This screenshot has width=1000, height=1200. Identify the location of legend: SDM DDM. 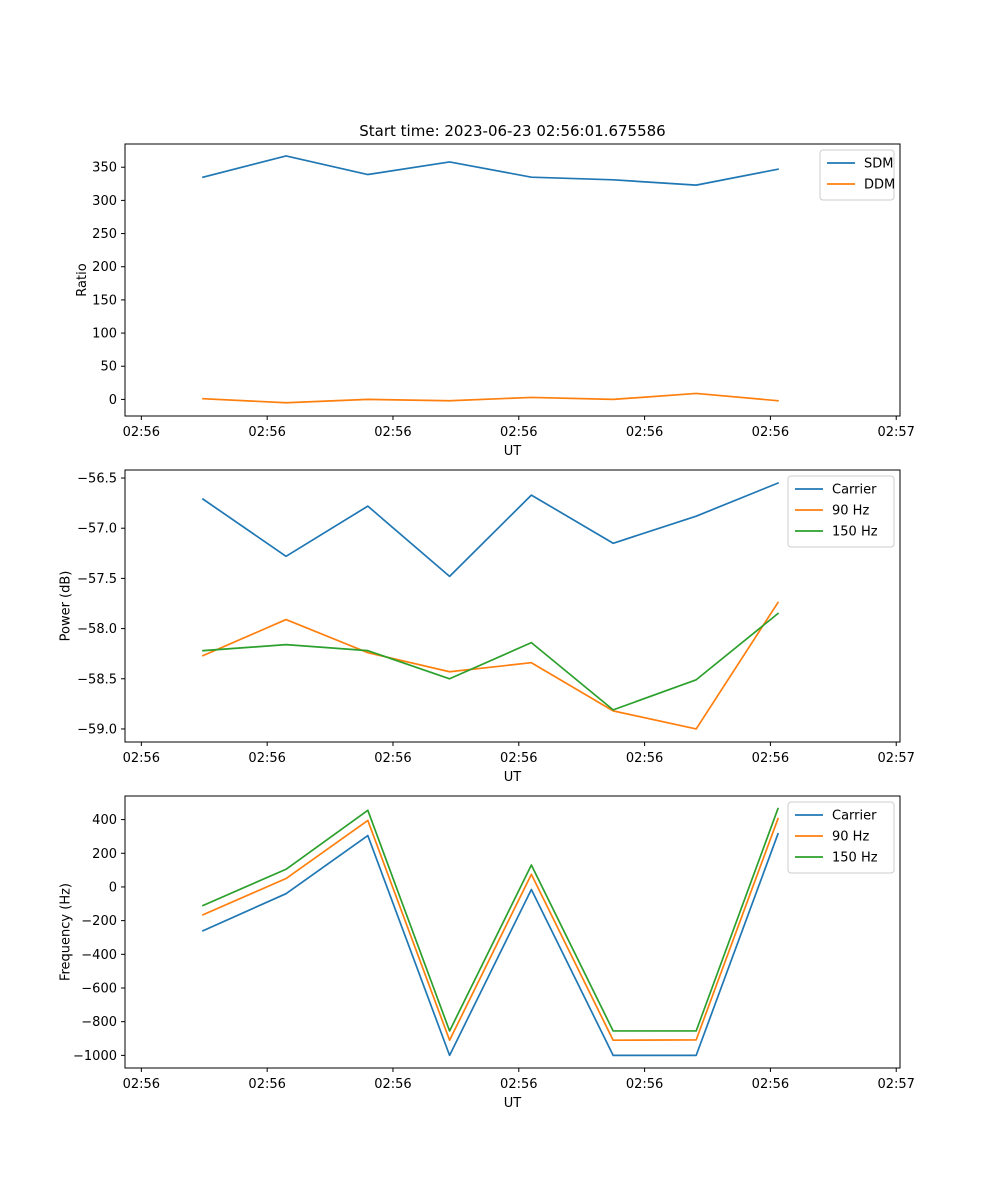
(857, 175).